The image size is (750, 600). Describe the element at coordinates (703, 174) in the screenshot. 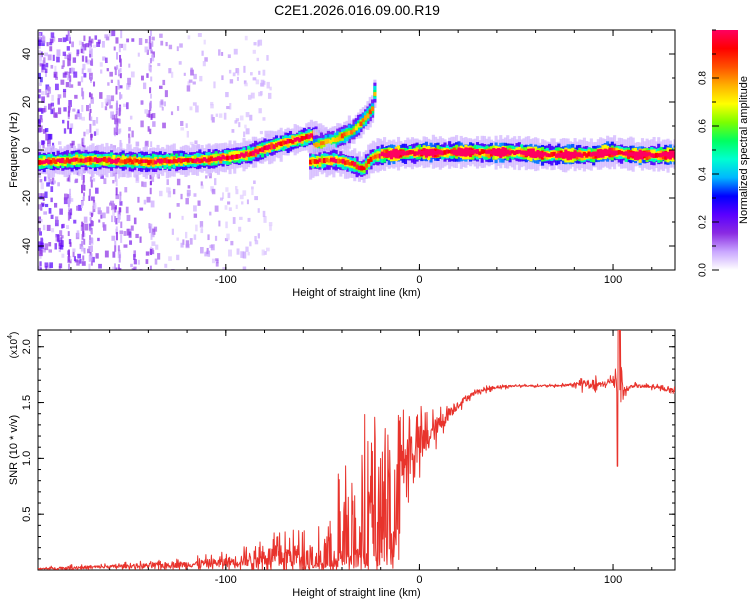

I see `colorbar-tick-label: 0.4` at that location.